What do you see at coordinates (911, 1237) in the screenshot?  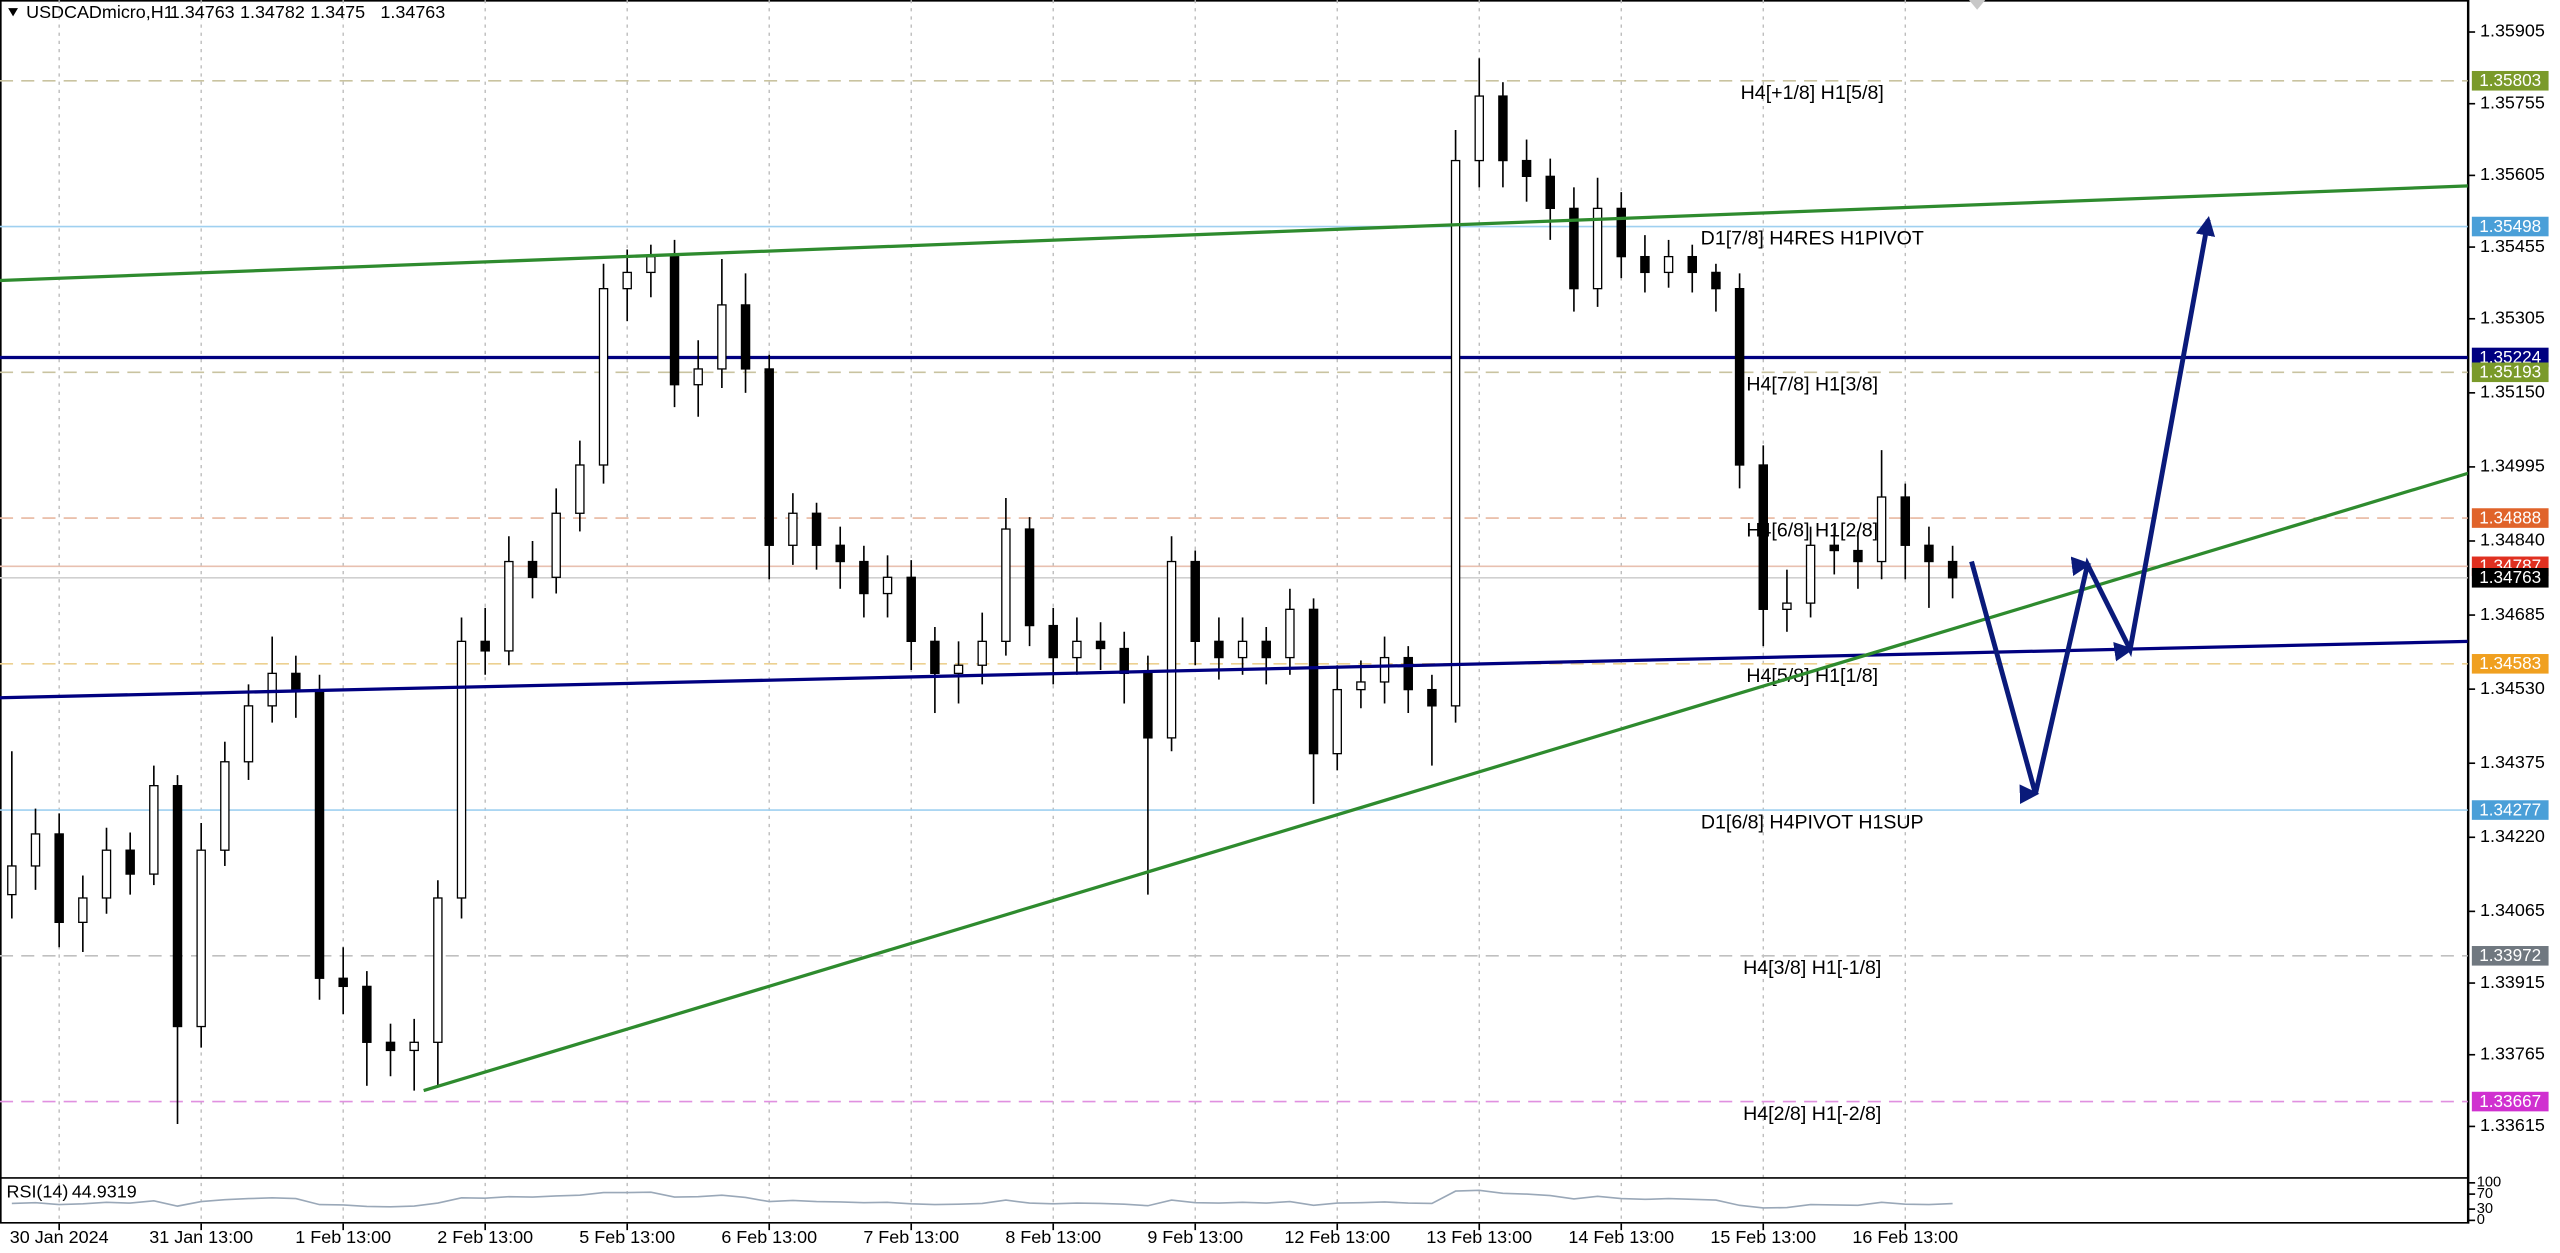 I see `x-tick-label: 7 Feb 13:00` at bounding box center [911, 1237].